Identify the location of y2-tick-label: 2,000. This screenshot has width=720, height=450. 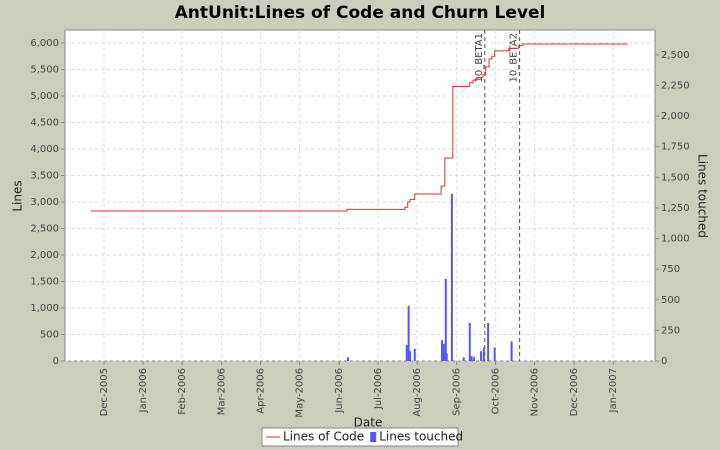
(675, 116).